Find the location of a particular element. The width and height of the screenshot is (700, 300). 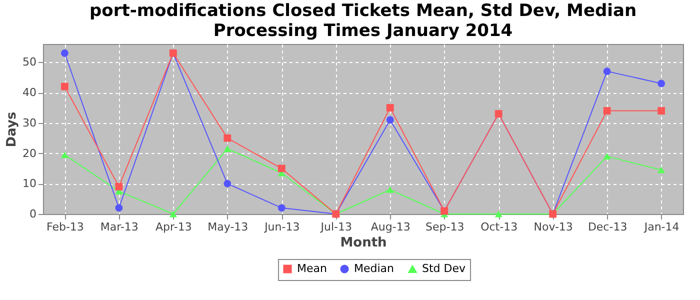

x-tick-label: Apr-13 is located at coordinates (174, 227).